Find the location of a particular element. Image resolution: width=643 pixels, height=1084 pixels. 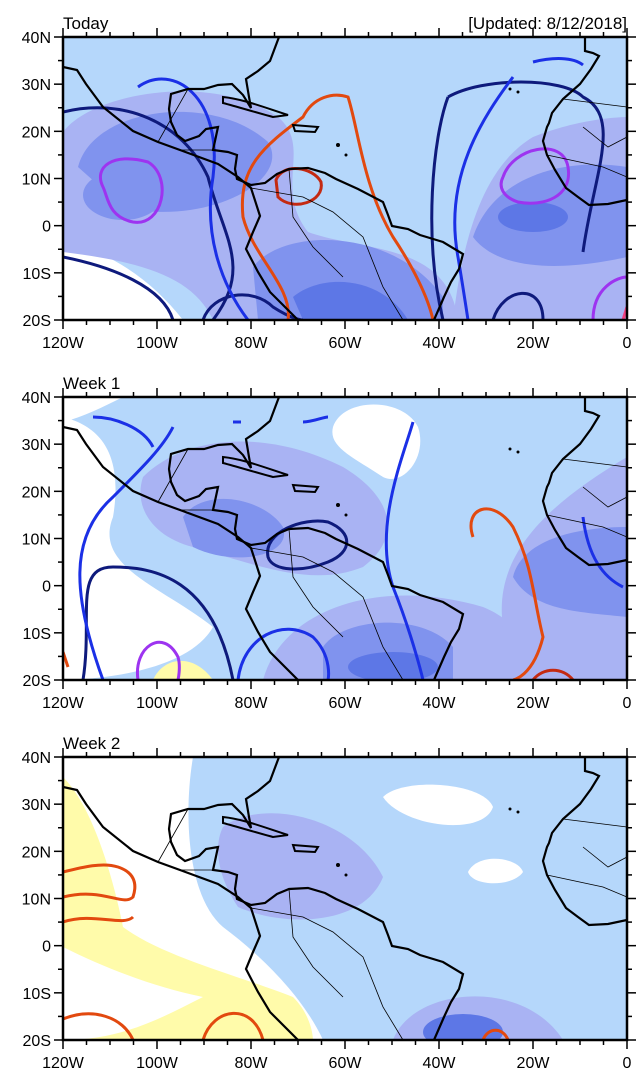

contours-week2 is located at coordinates (286, 951).